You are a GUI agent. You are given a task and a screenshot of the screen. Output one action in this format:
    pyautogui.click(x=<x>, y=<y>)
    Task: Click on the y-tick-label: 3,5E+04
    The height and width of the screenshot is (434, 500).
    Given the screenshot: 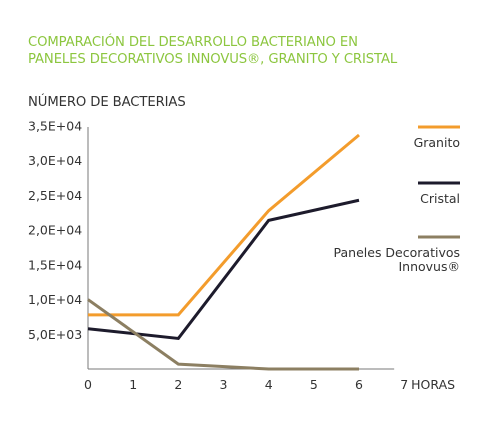 What is the action you would take?
    pyautogui.click(x=55, y=125)
    